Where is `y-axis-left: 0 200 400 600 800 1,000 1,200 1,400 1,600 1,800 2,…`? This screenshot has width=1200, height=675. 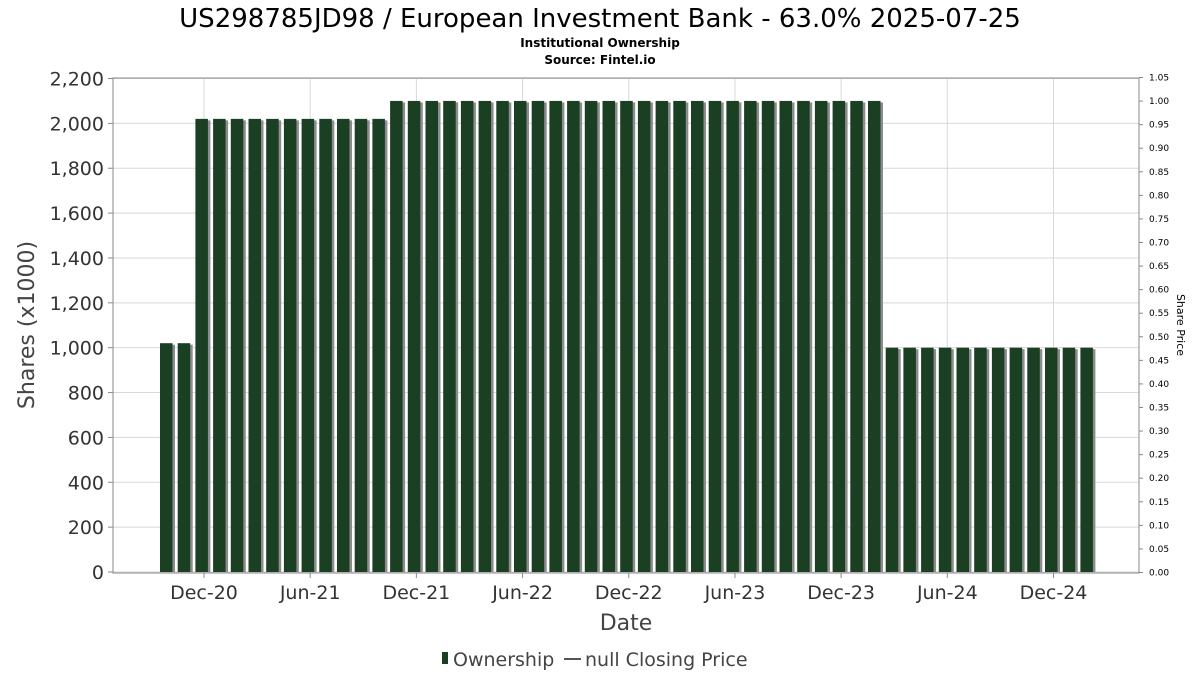 y-axis-left: 0 200 400 600 800 1,000 1,200 1,400 1,600 1,800 2,… is located at coordinates (81, 326).